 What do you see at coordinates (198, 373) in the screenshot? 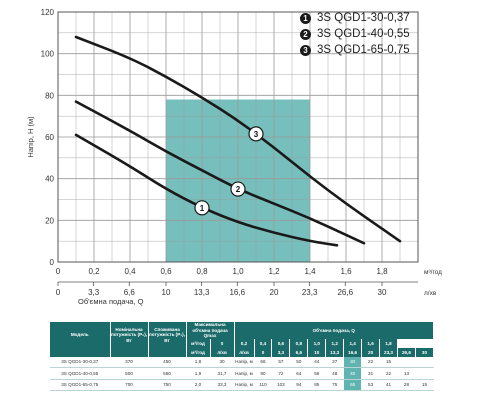
I see `table-cell: 1,9` at bounding box center [198, 373].